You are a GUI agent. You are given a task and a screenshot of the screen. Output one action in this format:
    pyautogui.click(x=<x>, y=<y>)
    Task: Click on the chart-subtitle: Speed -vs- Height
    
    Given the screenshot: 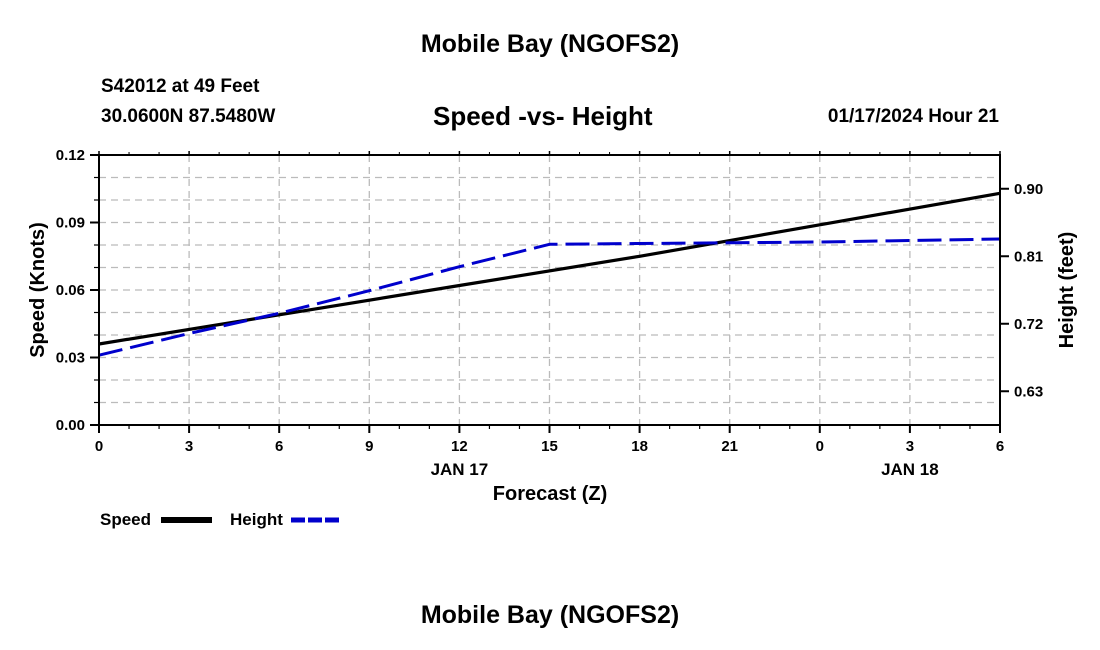 What is the action you would take?
    pyautogui.click(x=543, y=116)
    